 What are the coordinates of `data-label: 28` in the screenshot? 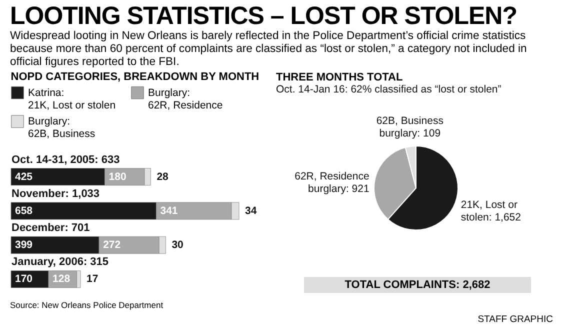 It's located at (162, 176).